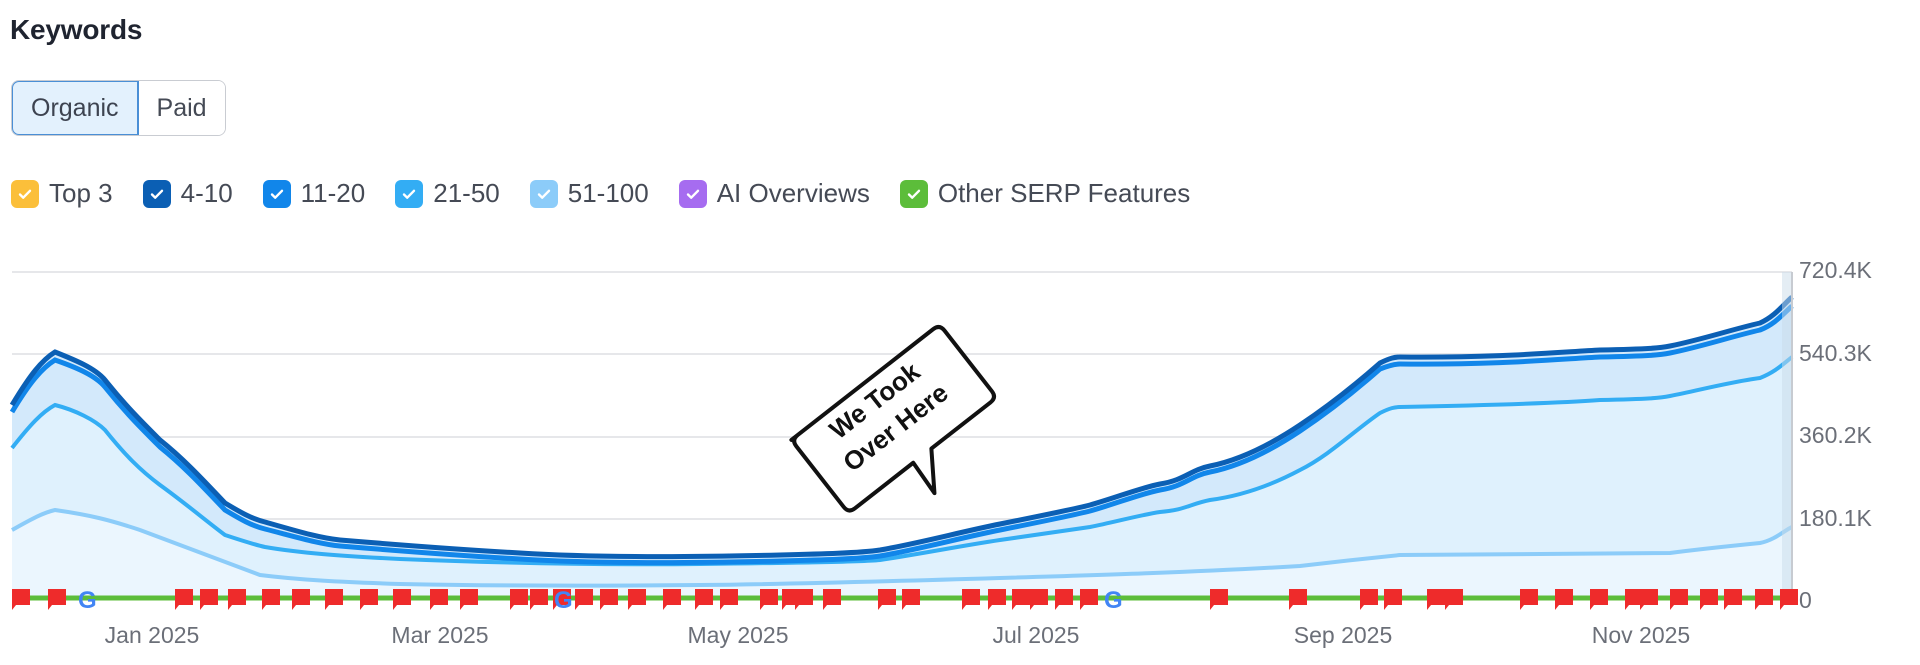 The height and width of the screenshot is (665, 1920). I want to click on legend-21-50: 21-50, so click(447, 193).